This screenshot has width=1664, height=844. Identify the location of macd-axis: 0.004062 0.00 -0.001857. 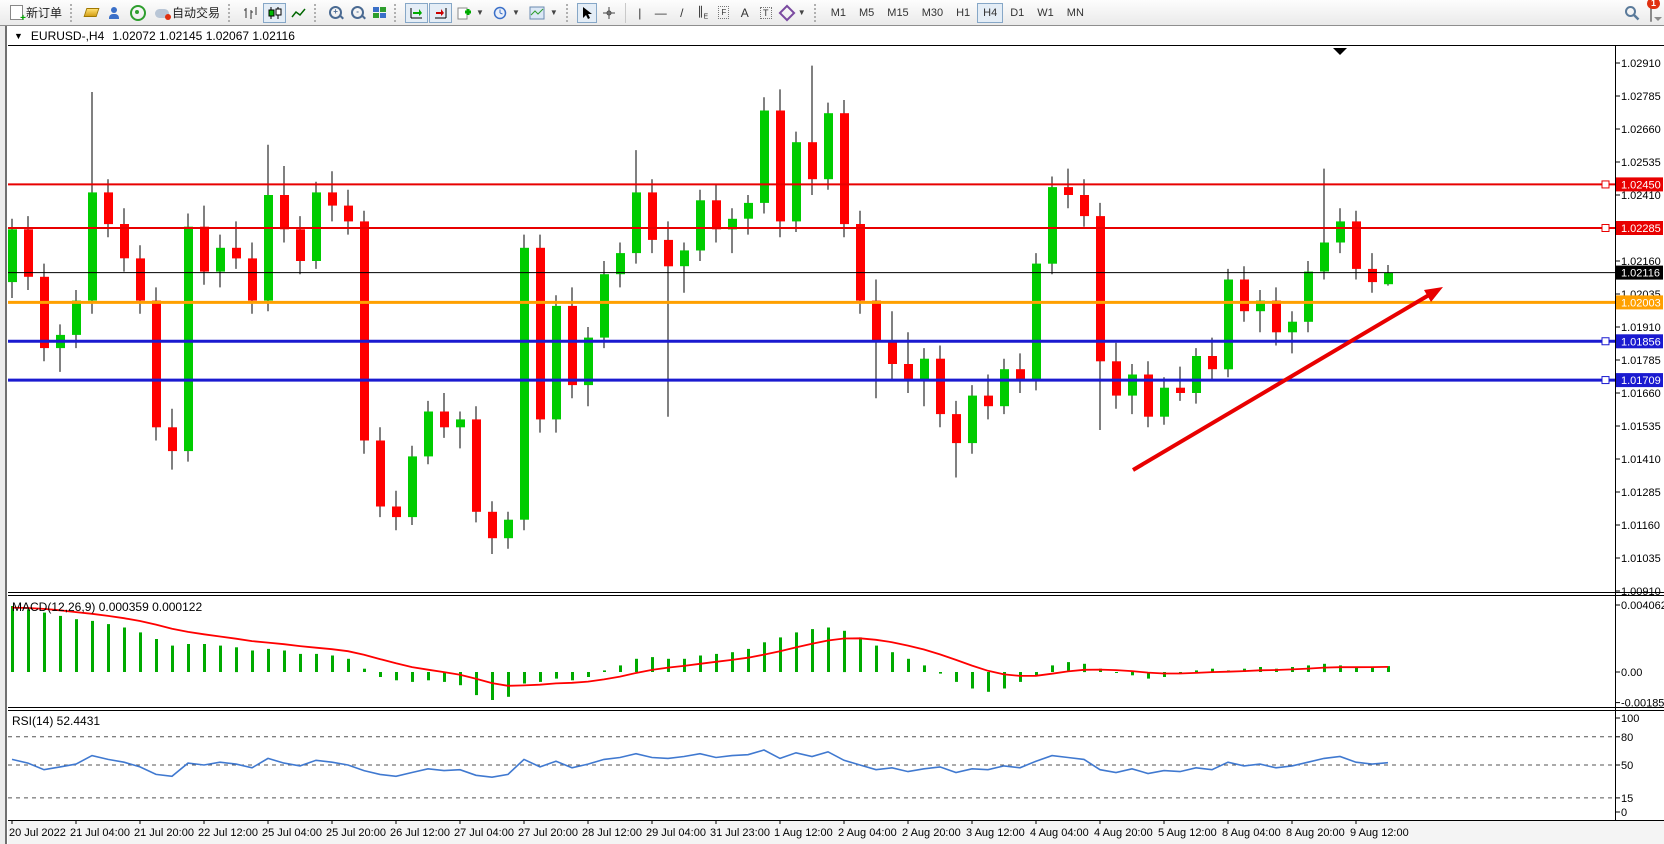
(1639, 655).